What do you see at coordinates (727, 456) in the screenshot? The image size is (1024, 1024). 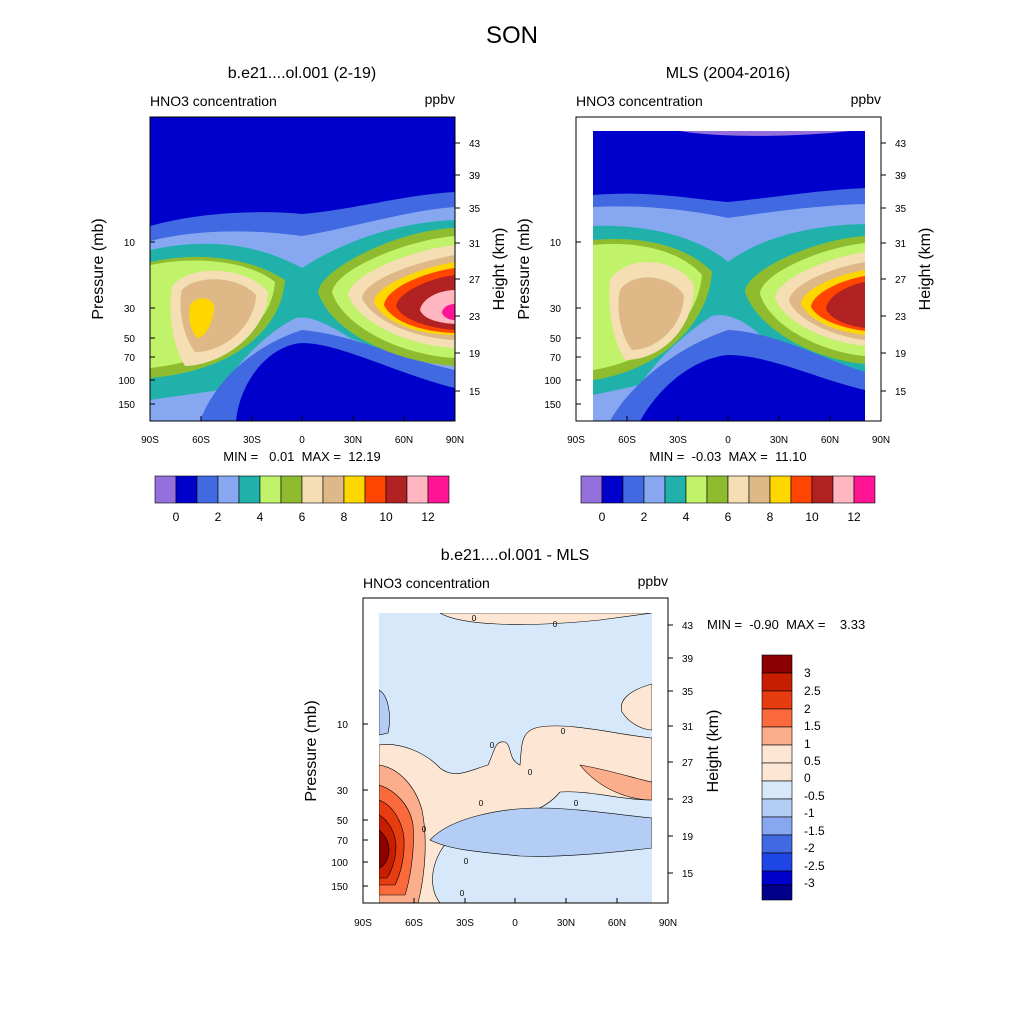 I see `min-max-readout: MIN = -0.03 MAX = 11.10` at bounding box center [727, 456].